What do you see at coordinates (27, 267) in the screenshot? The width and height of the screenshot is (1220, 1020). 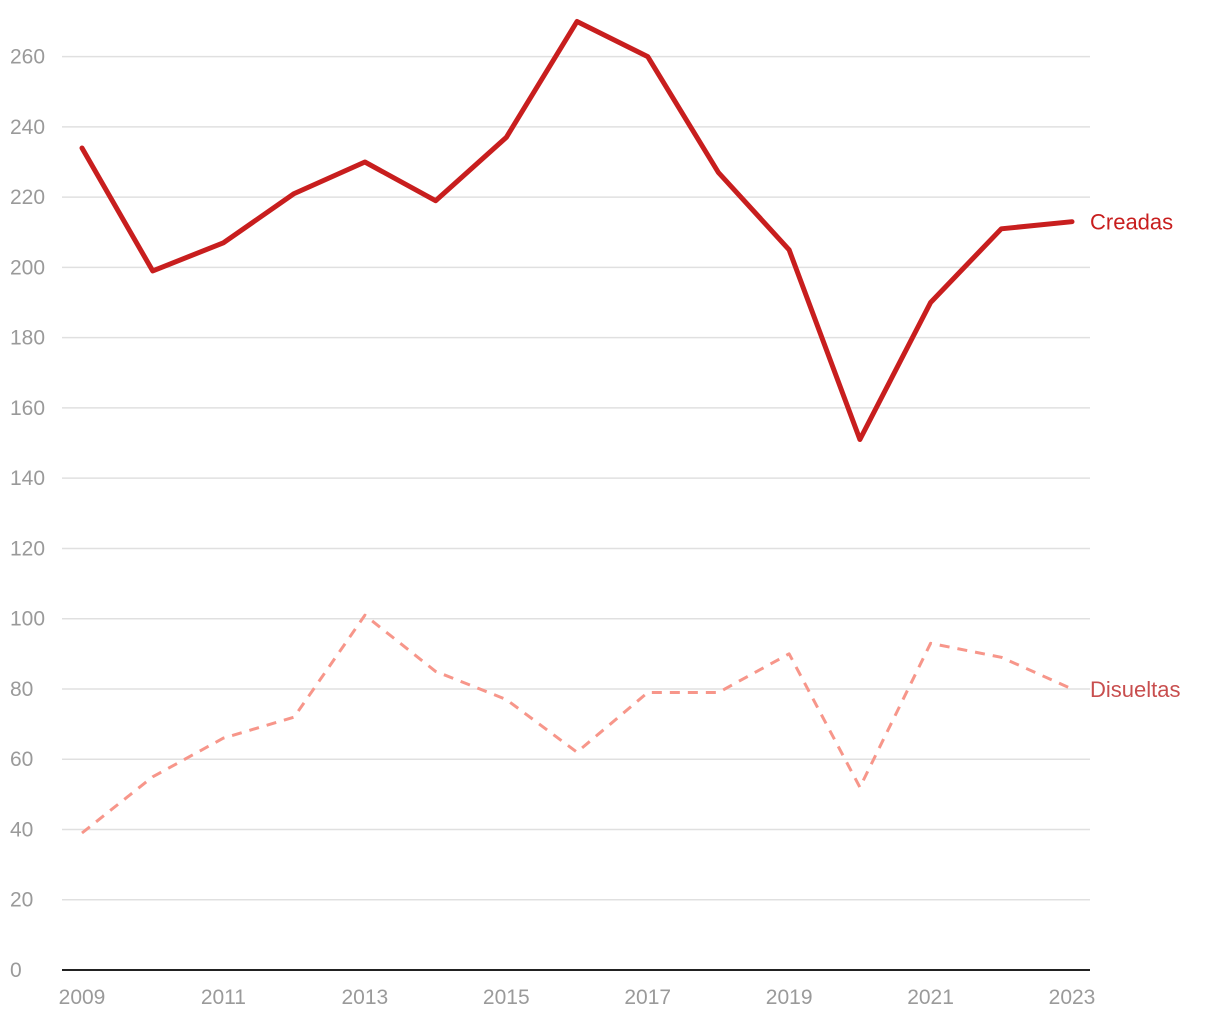 I see `y-tick-label: 200` at bounding box center [27, 267].